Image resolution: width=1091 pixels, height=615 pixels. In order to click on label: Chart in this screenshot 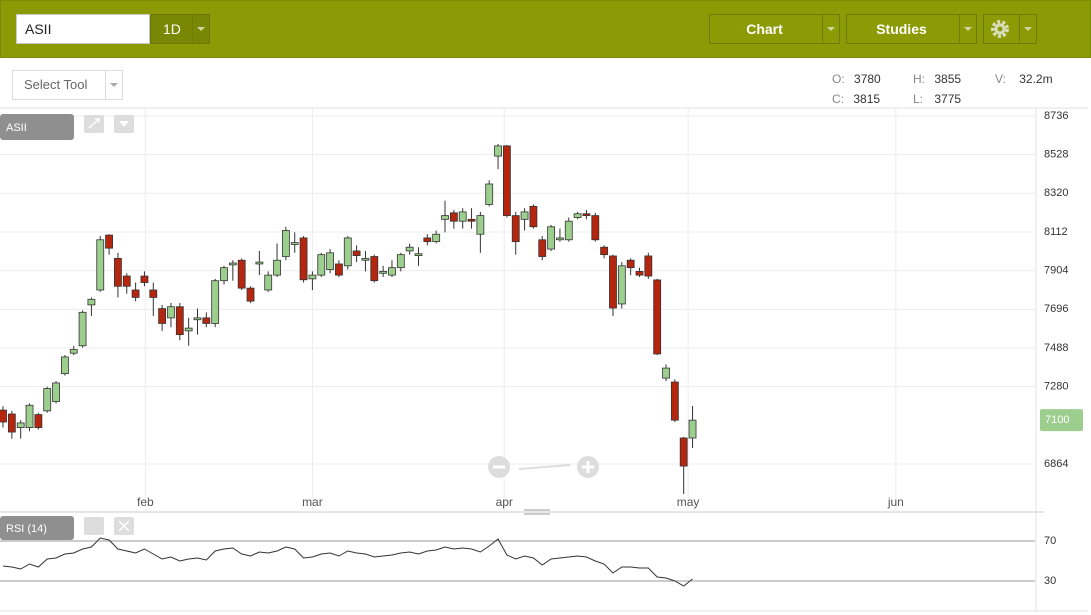, I will do `click(764, 29)`.